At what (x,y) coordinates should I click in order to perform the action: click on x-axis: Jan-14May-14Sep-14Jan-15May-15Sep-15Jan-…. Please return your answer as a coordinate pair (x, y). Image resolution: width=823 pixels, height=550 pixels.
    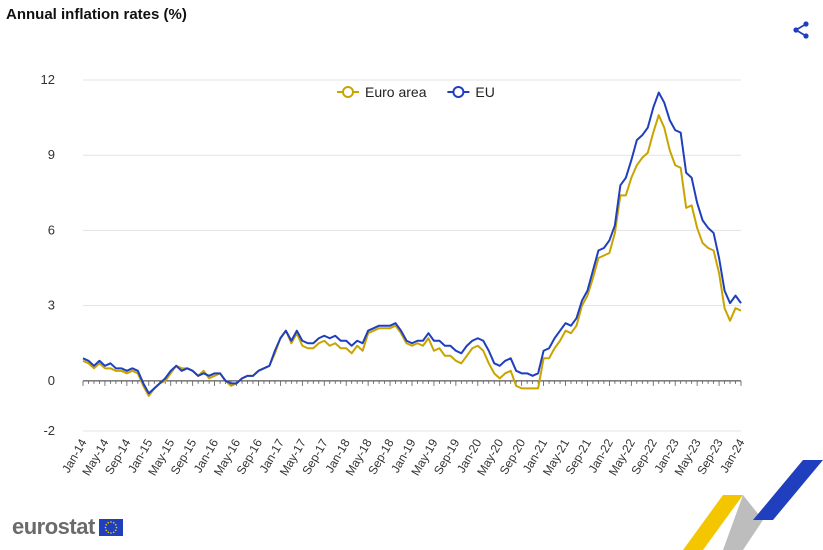
    Looking at the image, I should click on (403, 429).